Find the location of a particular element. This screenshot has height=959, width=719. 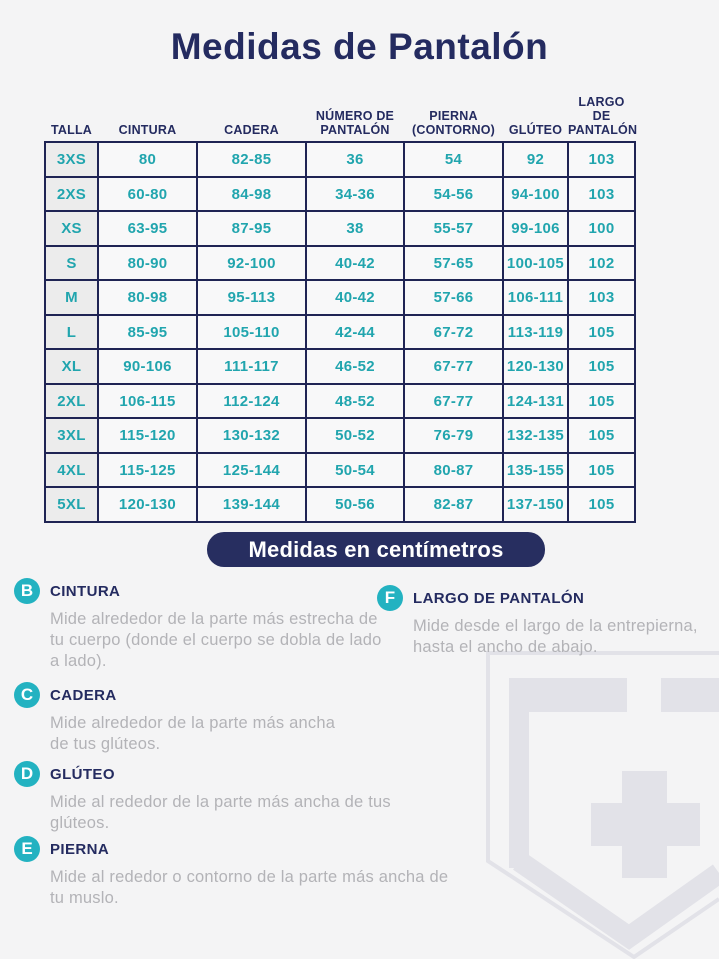

measurement-cell: 80-87 is located at coordinates (453, 470).